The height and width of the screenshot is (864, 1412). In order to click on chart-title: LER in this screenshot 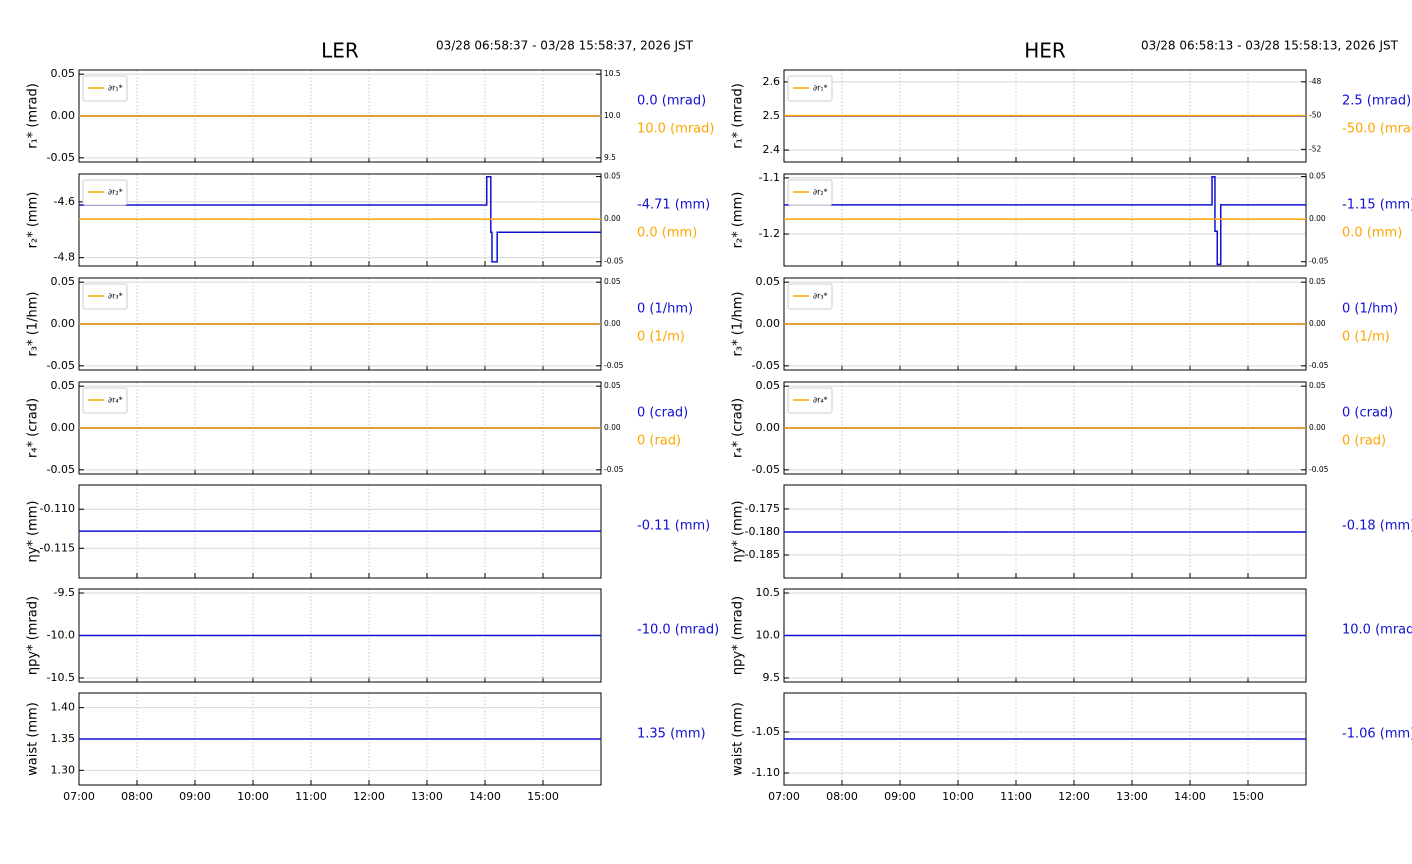, I will do `click(340, 51)`.